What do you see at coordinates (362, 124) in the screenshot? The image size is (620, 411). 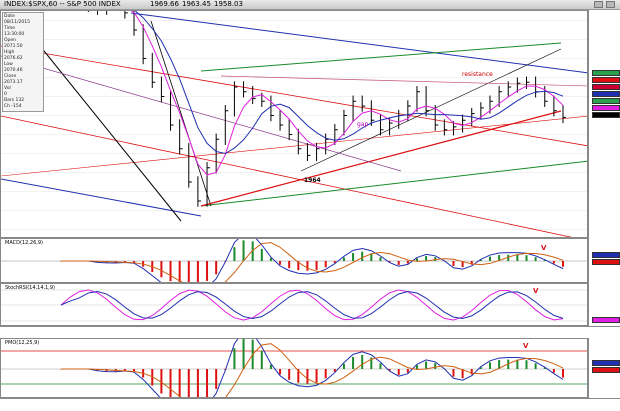 I see `gap-annotation: gap` at bounding box center [362, 124].